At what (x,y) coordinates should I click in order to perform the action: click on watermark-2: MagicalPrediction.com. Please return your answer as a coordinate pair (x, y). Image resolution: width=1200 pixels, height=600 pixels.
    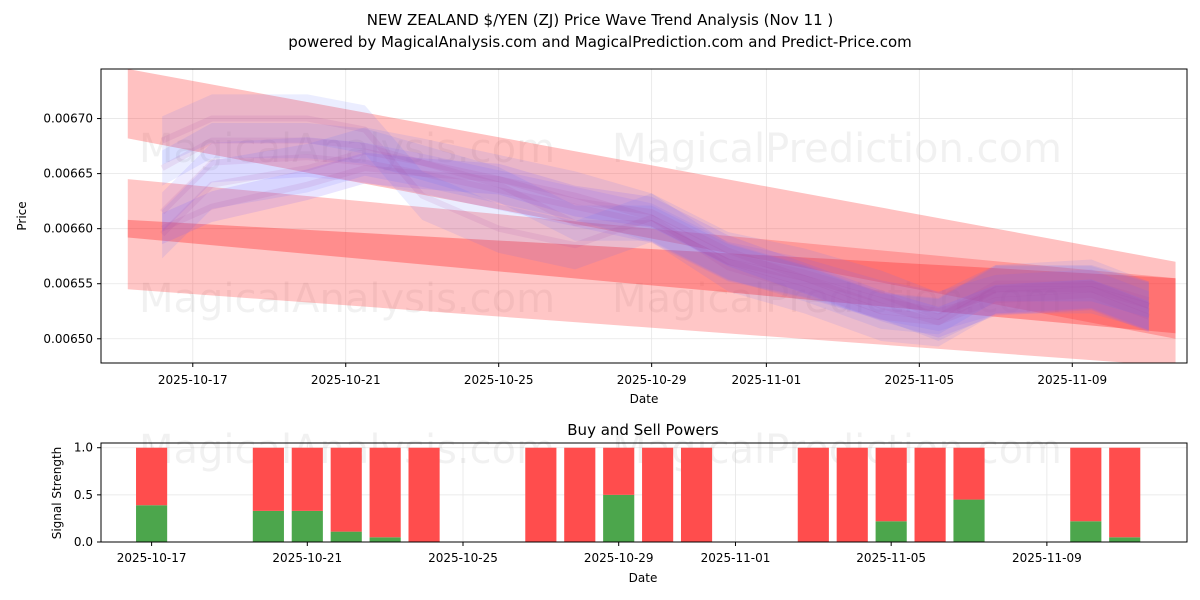
    Looking at the image, I should click on (837, 149).